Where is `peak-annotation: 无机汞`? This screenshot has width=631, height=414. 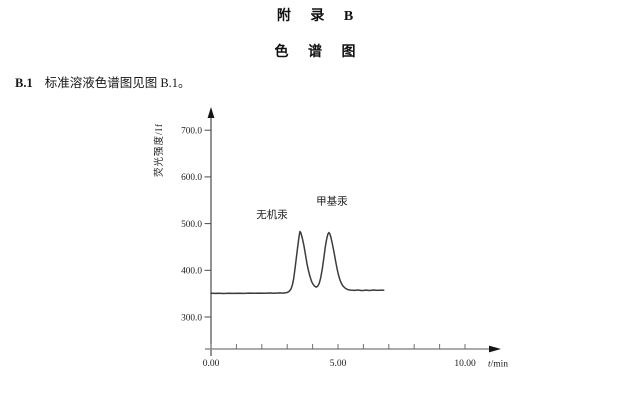
peak-annotation: 无机汞 is located at coordinates (272, 214).